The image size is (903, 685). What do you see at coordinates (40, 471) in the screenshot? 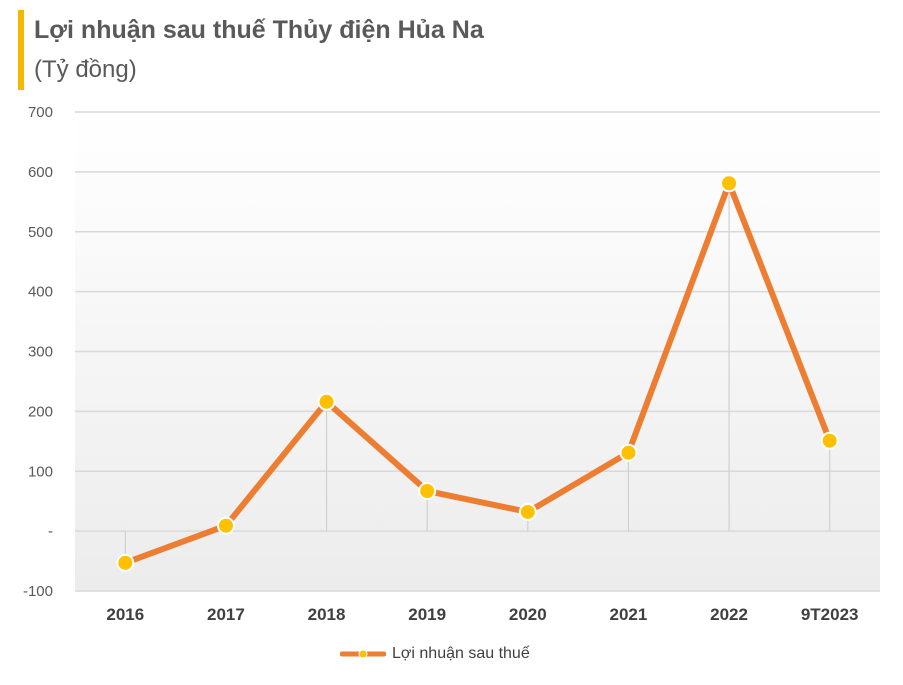
I see `y-tick-label: 100` at bounding box center [40, 471].